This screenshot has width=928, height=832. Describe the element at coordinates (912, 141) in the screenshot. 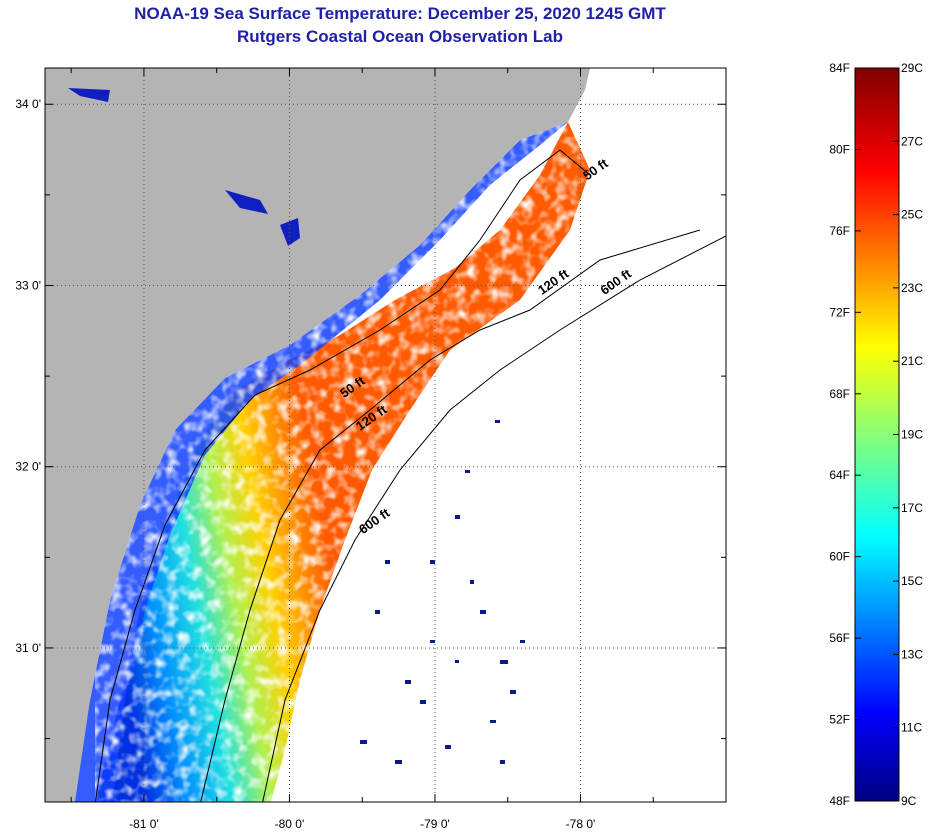

I see `colorbar-c-label: 27C` at that location.